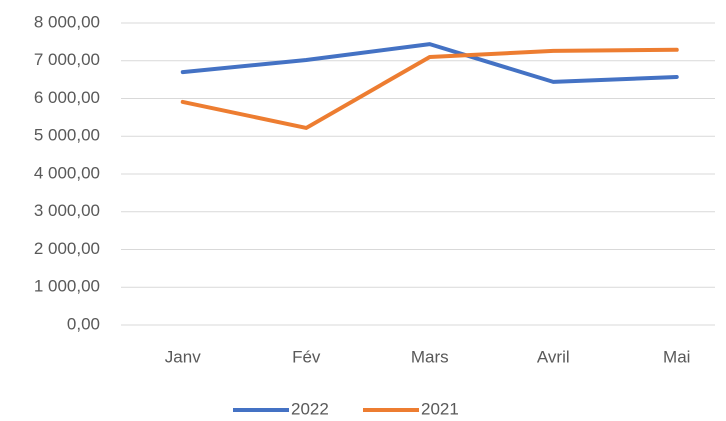  What do you see at coordinates (67, 21) in the screenshot?
I see `y-tick-label: 8 000,00` at bounding box center [67, 21].